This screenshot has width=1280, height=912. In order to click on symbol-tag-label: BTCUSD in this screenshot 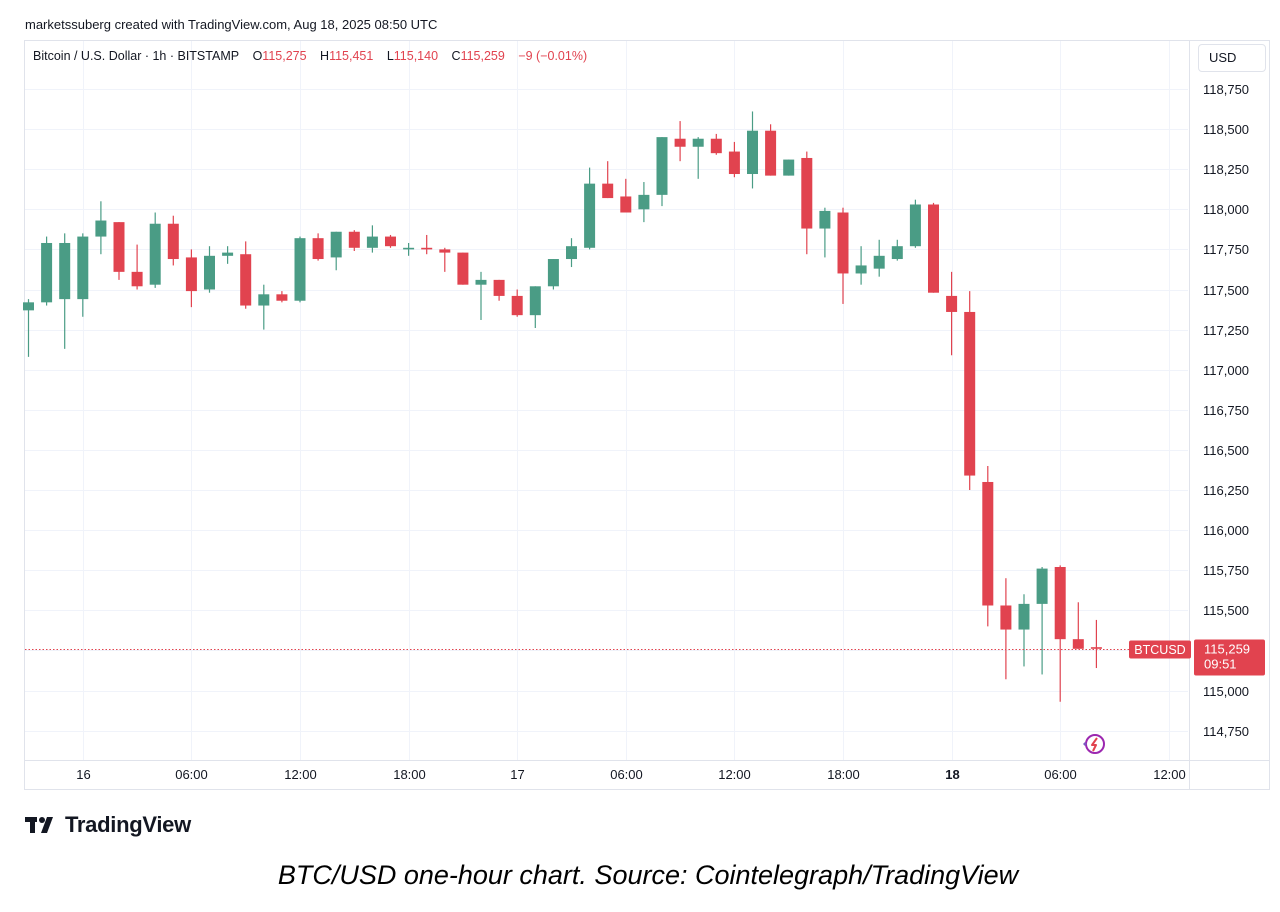, I will do `click(1159, 650)`.